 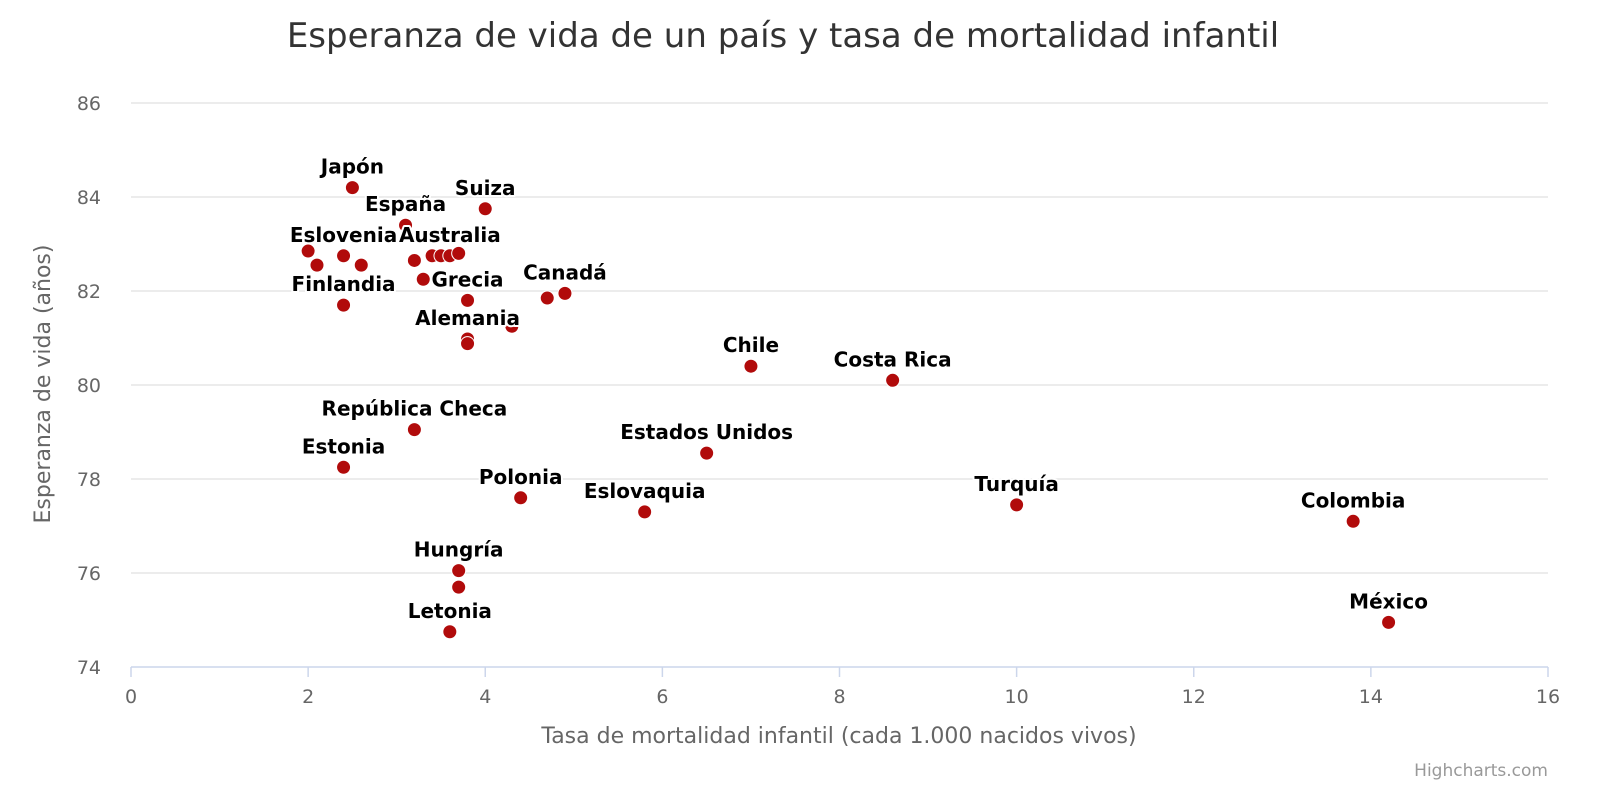 What do you see at coordinates (1388, 601) in the screenshot?
I see `data-label: México` at bounding box center [1388, 601].